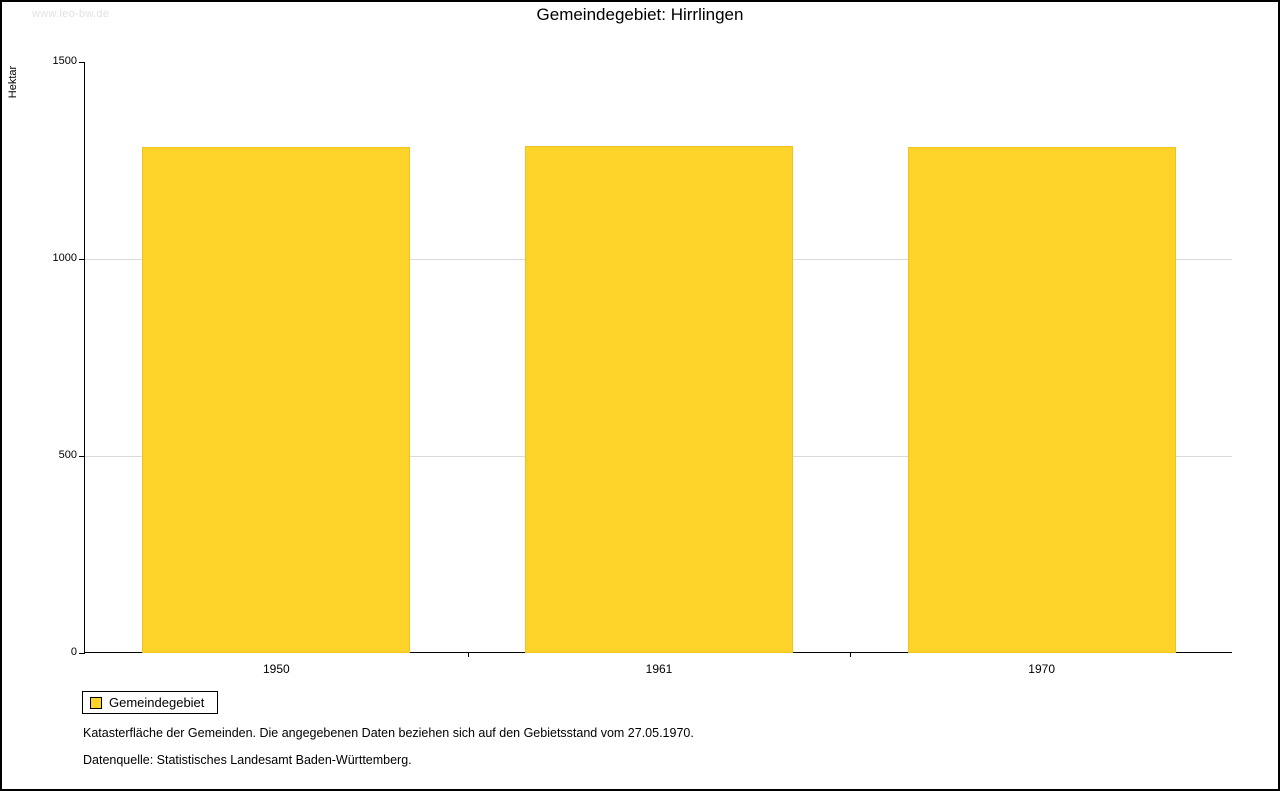 The width and height of the screenshot is (1280, 791). I want to click on y-tick-label: 500, so click(67, 455).